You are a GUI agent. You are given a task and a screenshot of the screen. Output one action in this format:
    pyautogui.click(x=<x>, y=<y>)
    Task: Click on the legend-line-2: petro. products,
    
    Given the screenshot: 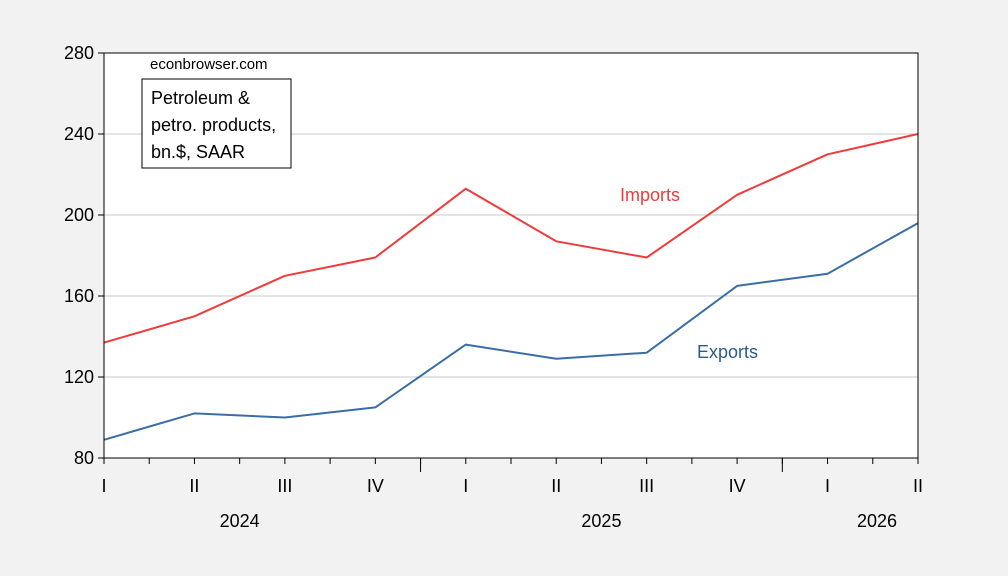 What is the action you would take?
    pyautogui.click(x=213, y=125)
    